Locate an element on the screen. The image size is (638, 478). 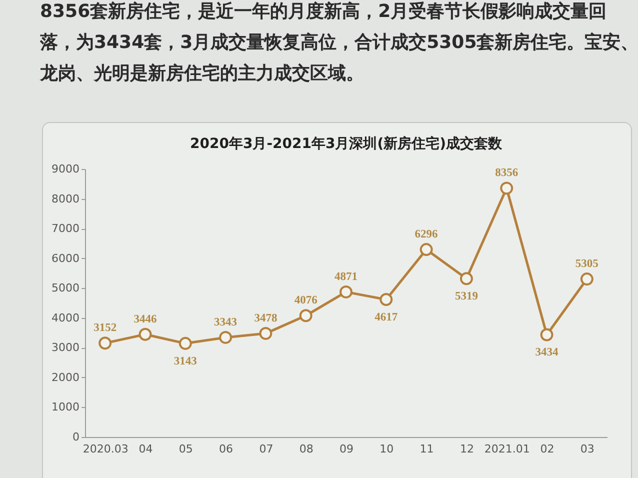
x-tick-label: 06 is located at coordinates (226, 449).